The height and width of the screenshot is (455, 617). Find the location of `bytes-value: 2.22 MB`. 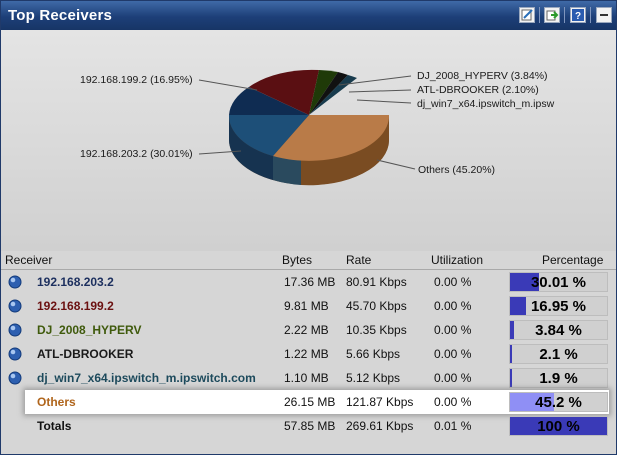

bytes-value: 2.22 MB is located at coordinates (306, 330).